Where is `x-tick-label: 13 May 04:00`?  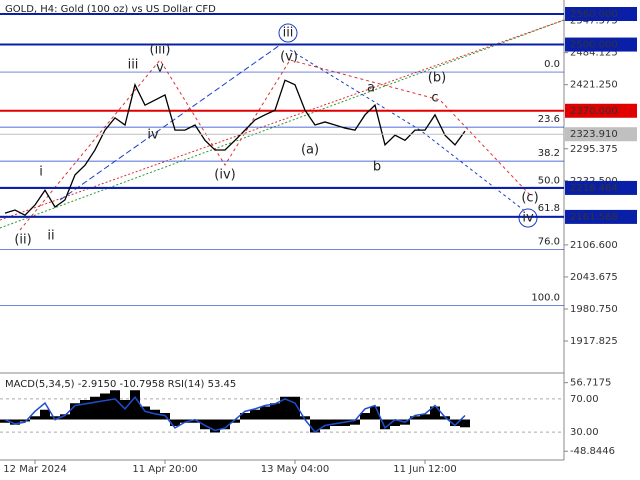 x-tick-label: 13 May 04:00 is located at coordinates (295, 469).